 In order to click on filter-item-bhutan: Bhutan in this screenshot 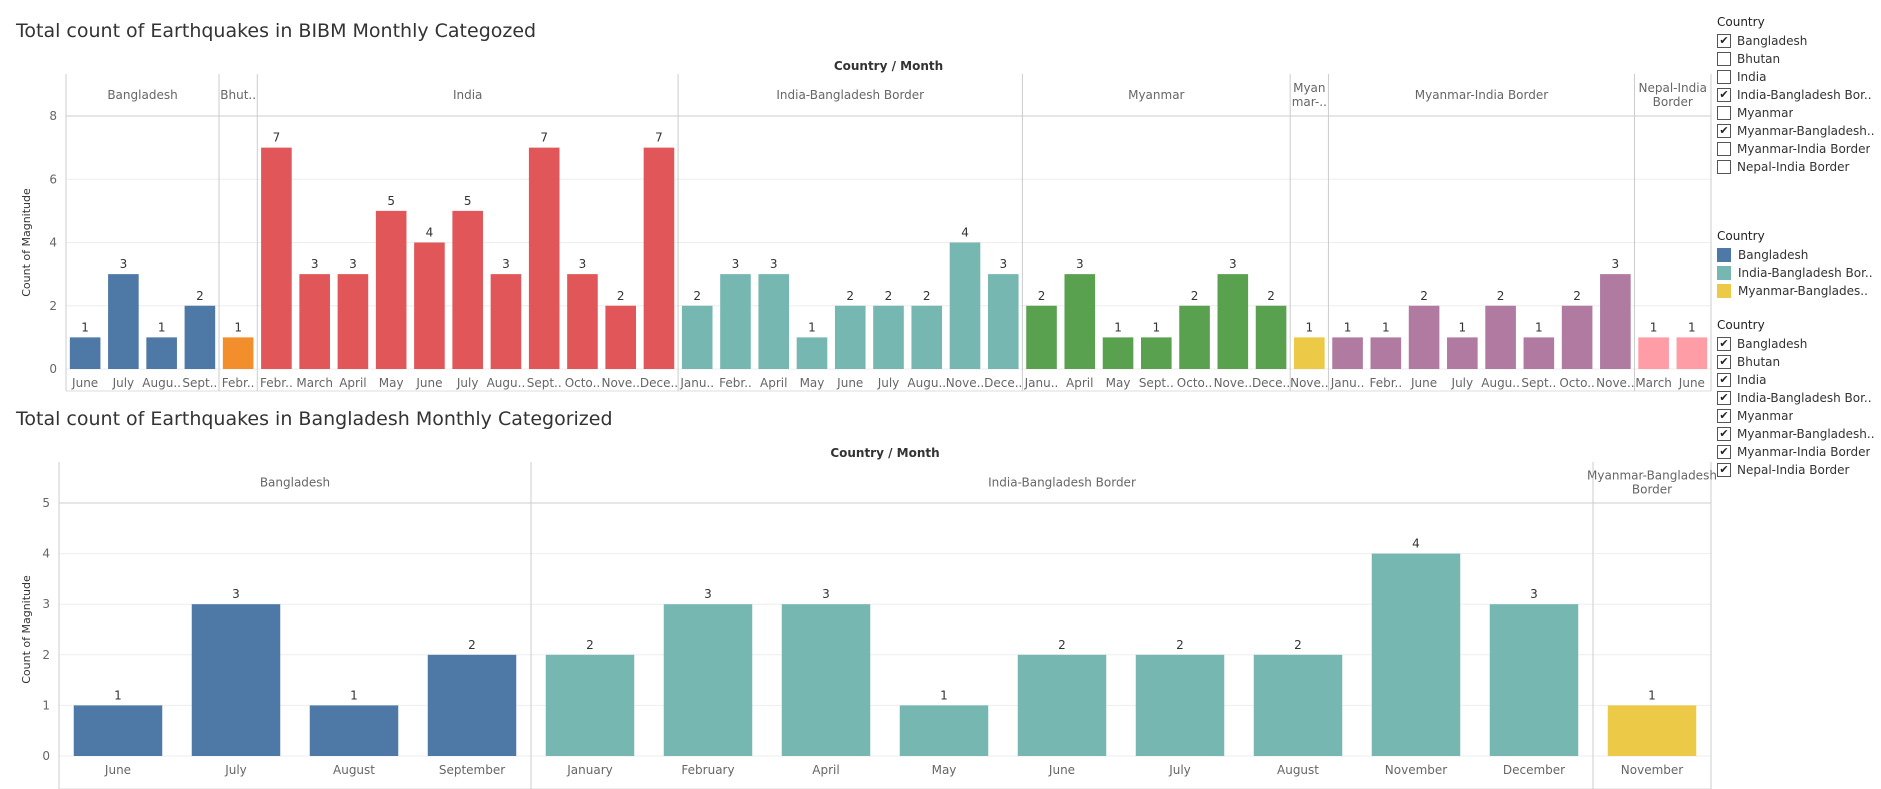, I will do `click(1799, 59)`.